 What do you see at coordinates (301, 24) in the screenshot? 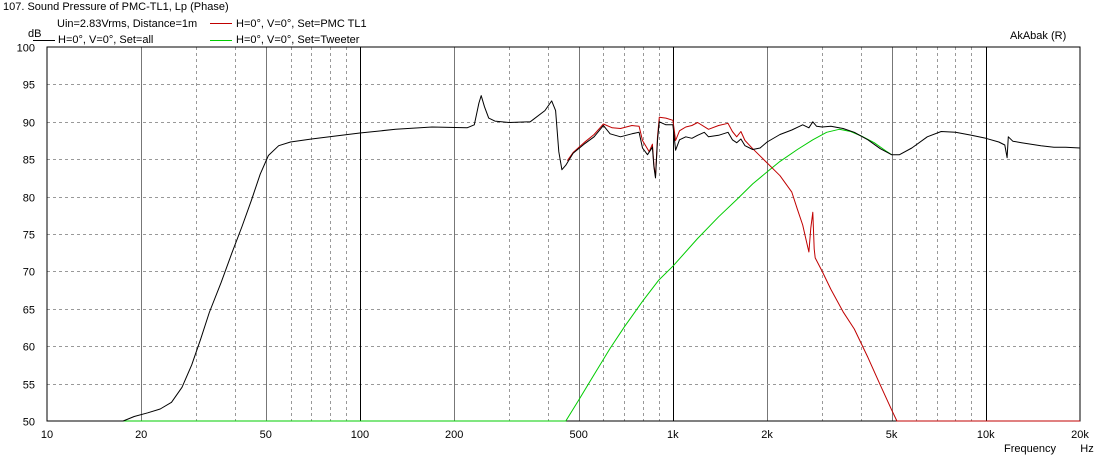
I see `legend-label-pmc: H=0°, V=0°, Set=PMC TL1` at bounding box center [301, 24].